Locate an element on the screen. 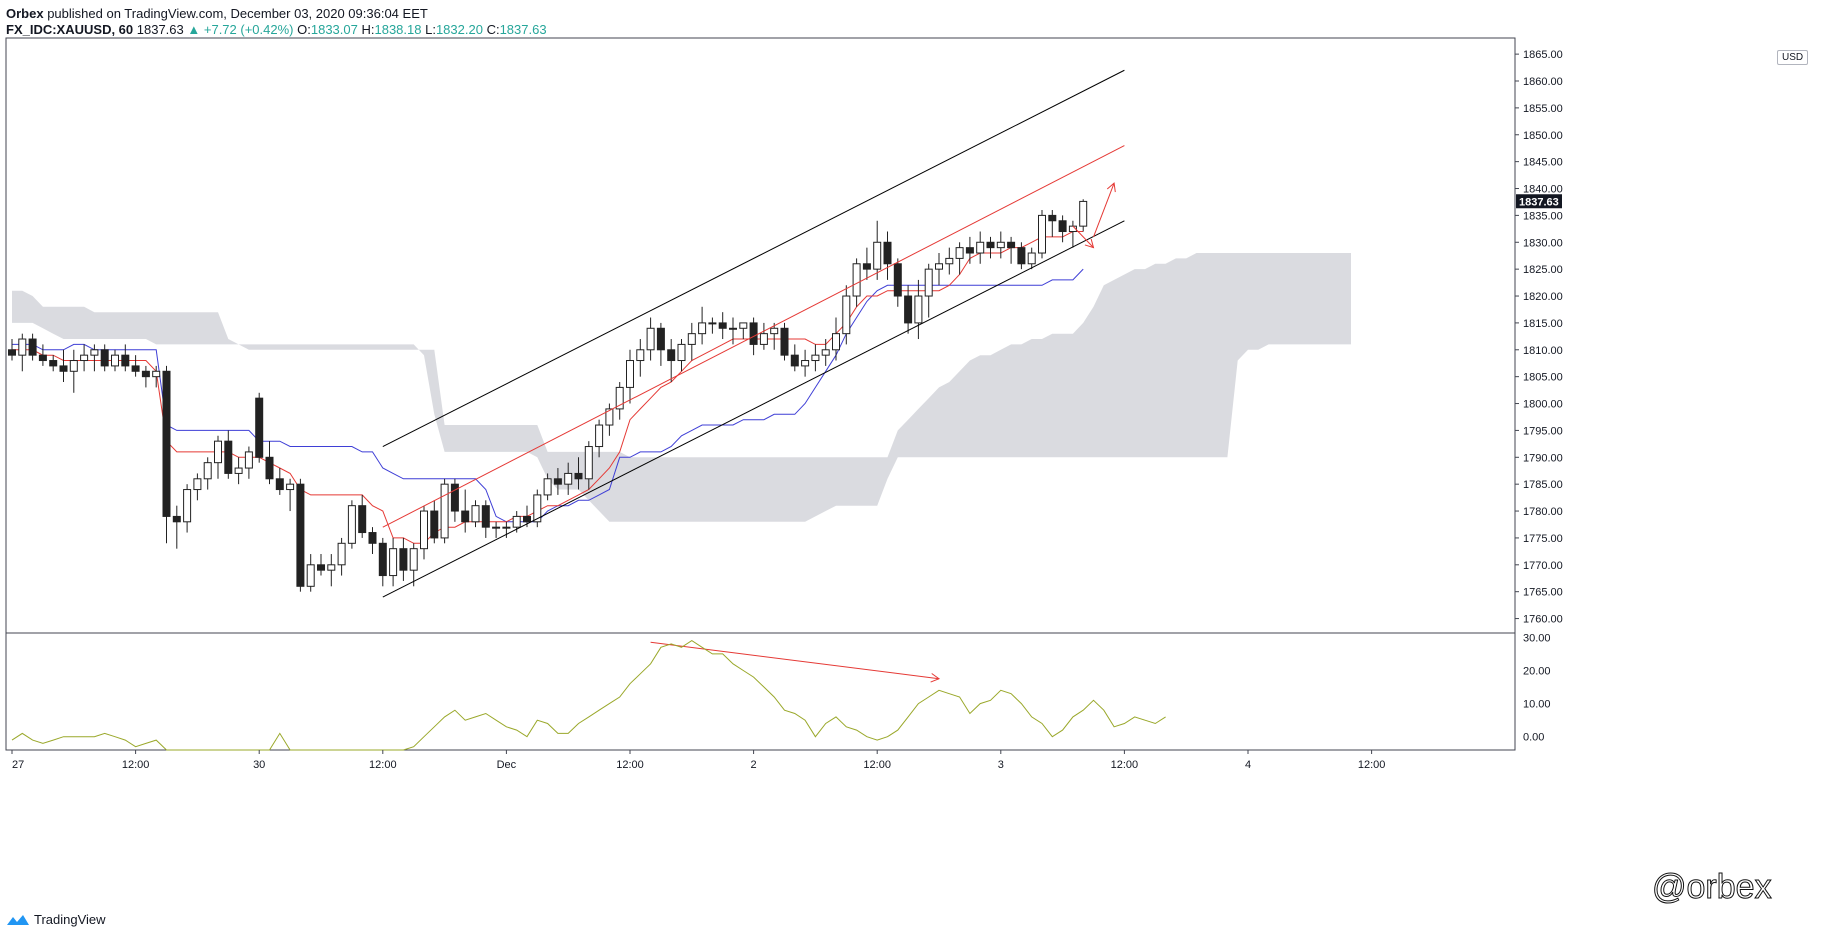 The image size is (1828, 940). currency-badge: USD is located at coordinates (1793, 57).